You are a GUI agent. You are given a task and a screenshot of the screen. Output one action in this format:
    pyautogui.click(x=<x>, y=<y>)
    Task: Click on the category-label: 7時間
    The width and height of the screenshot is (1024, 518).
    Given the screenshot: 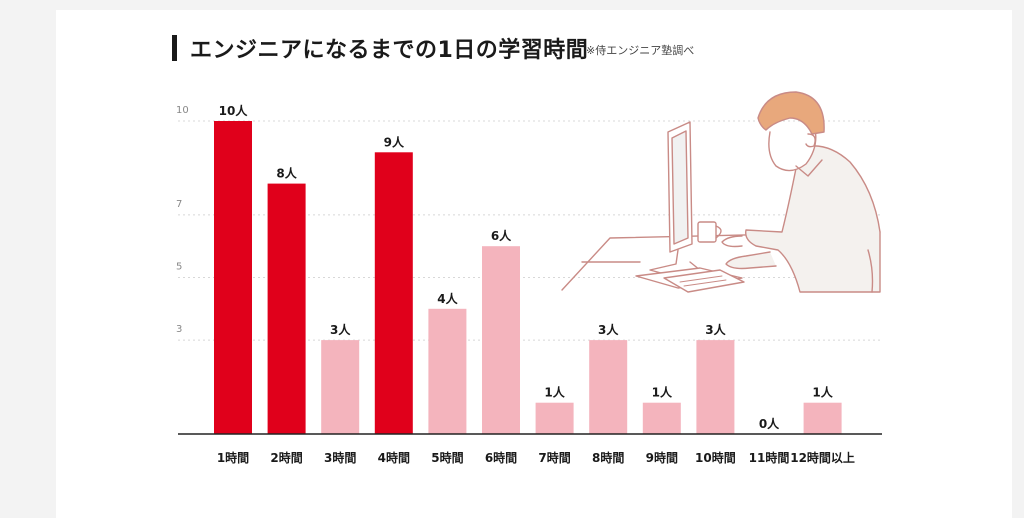 What is the action you would take?
    pyautogui.click(x=554, y=457)
    